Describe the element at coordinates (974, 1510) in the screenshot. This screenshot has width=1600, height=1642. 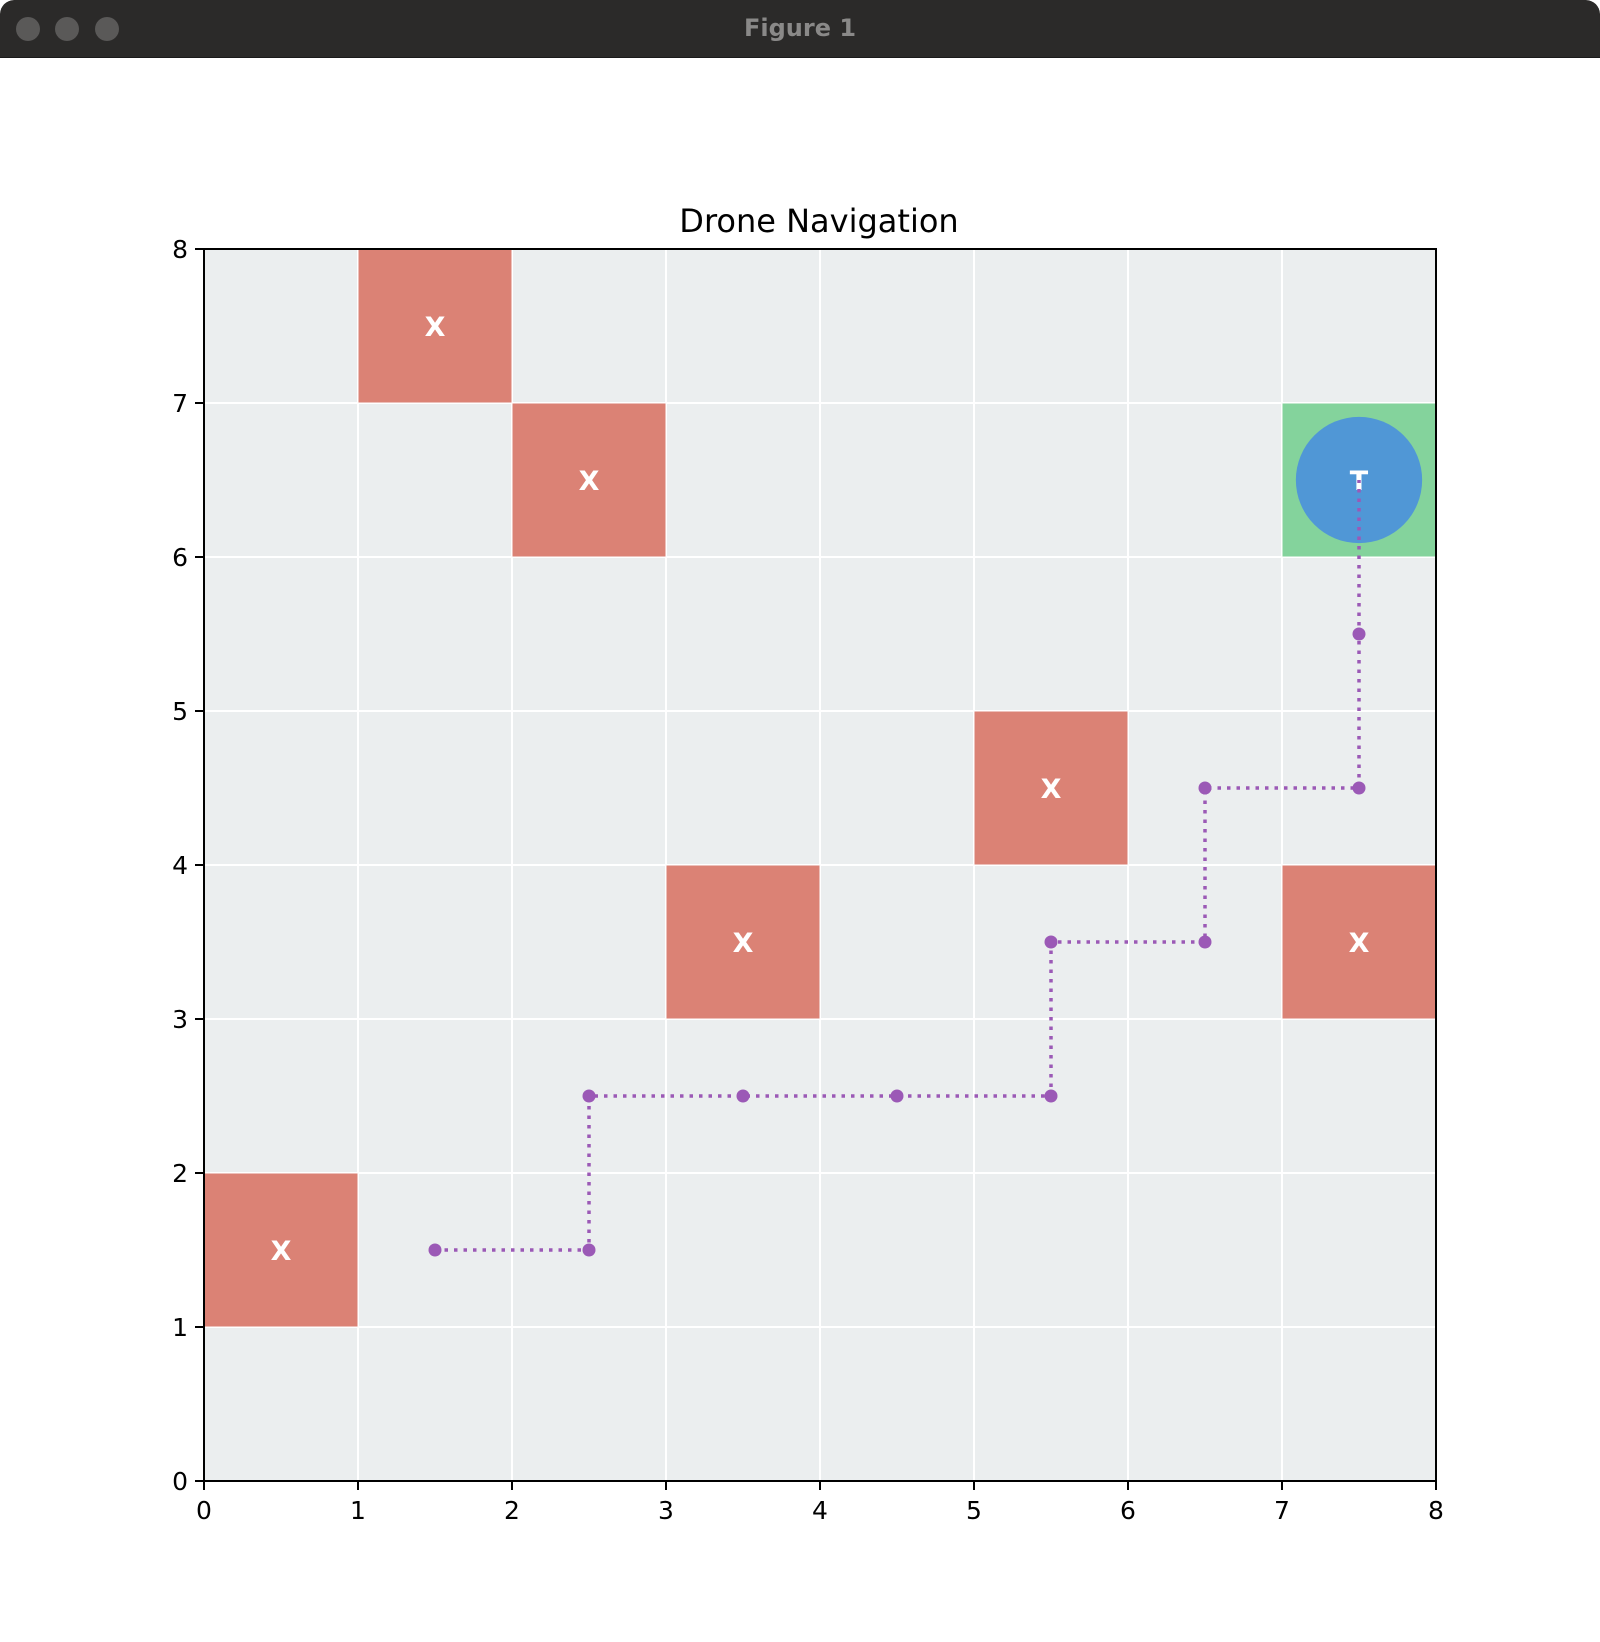
I see `x-tick-label: 5` at that location.